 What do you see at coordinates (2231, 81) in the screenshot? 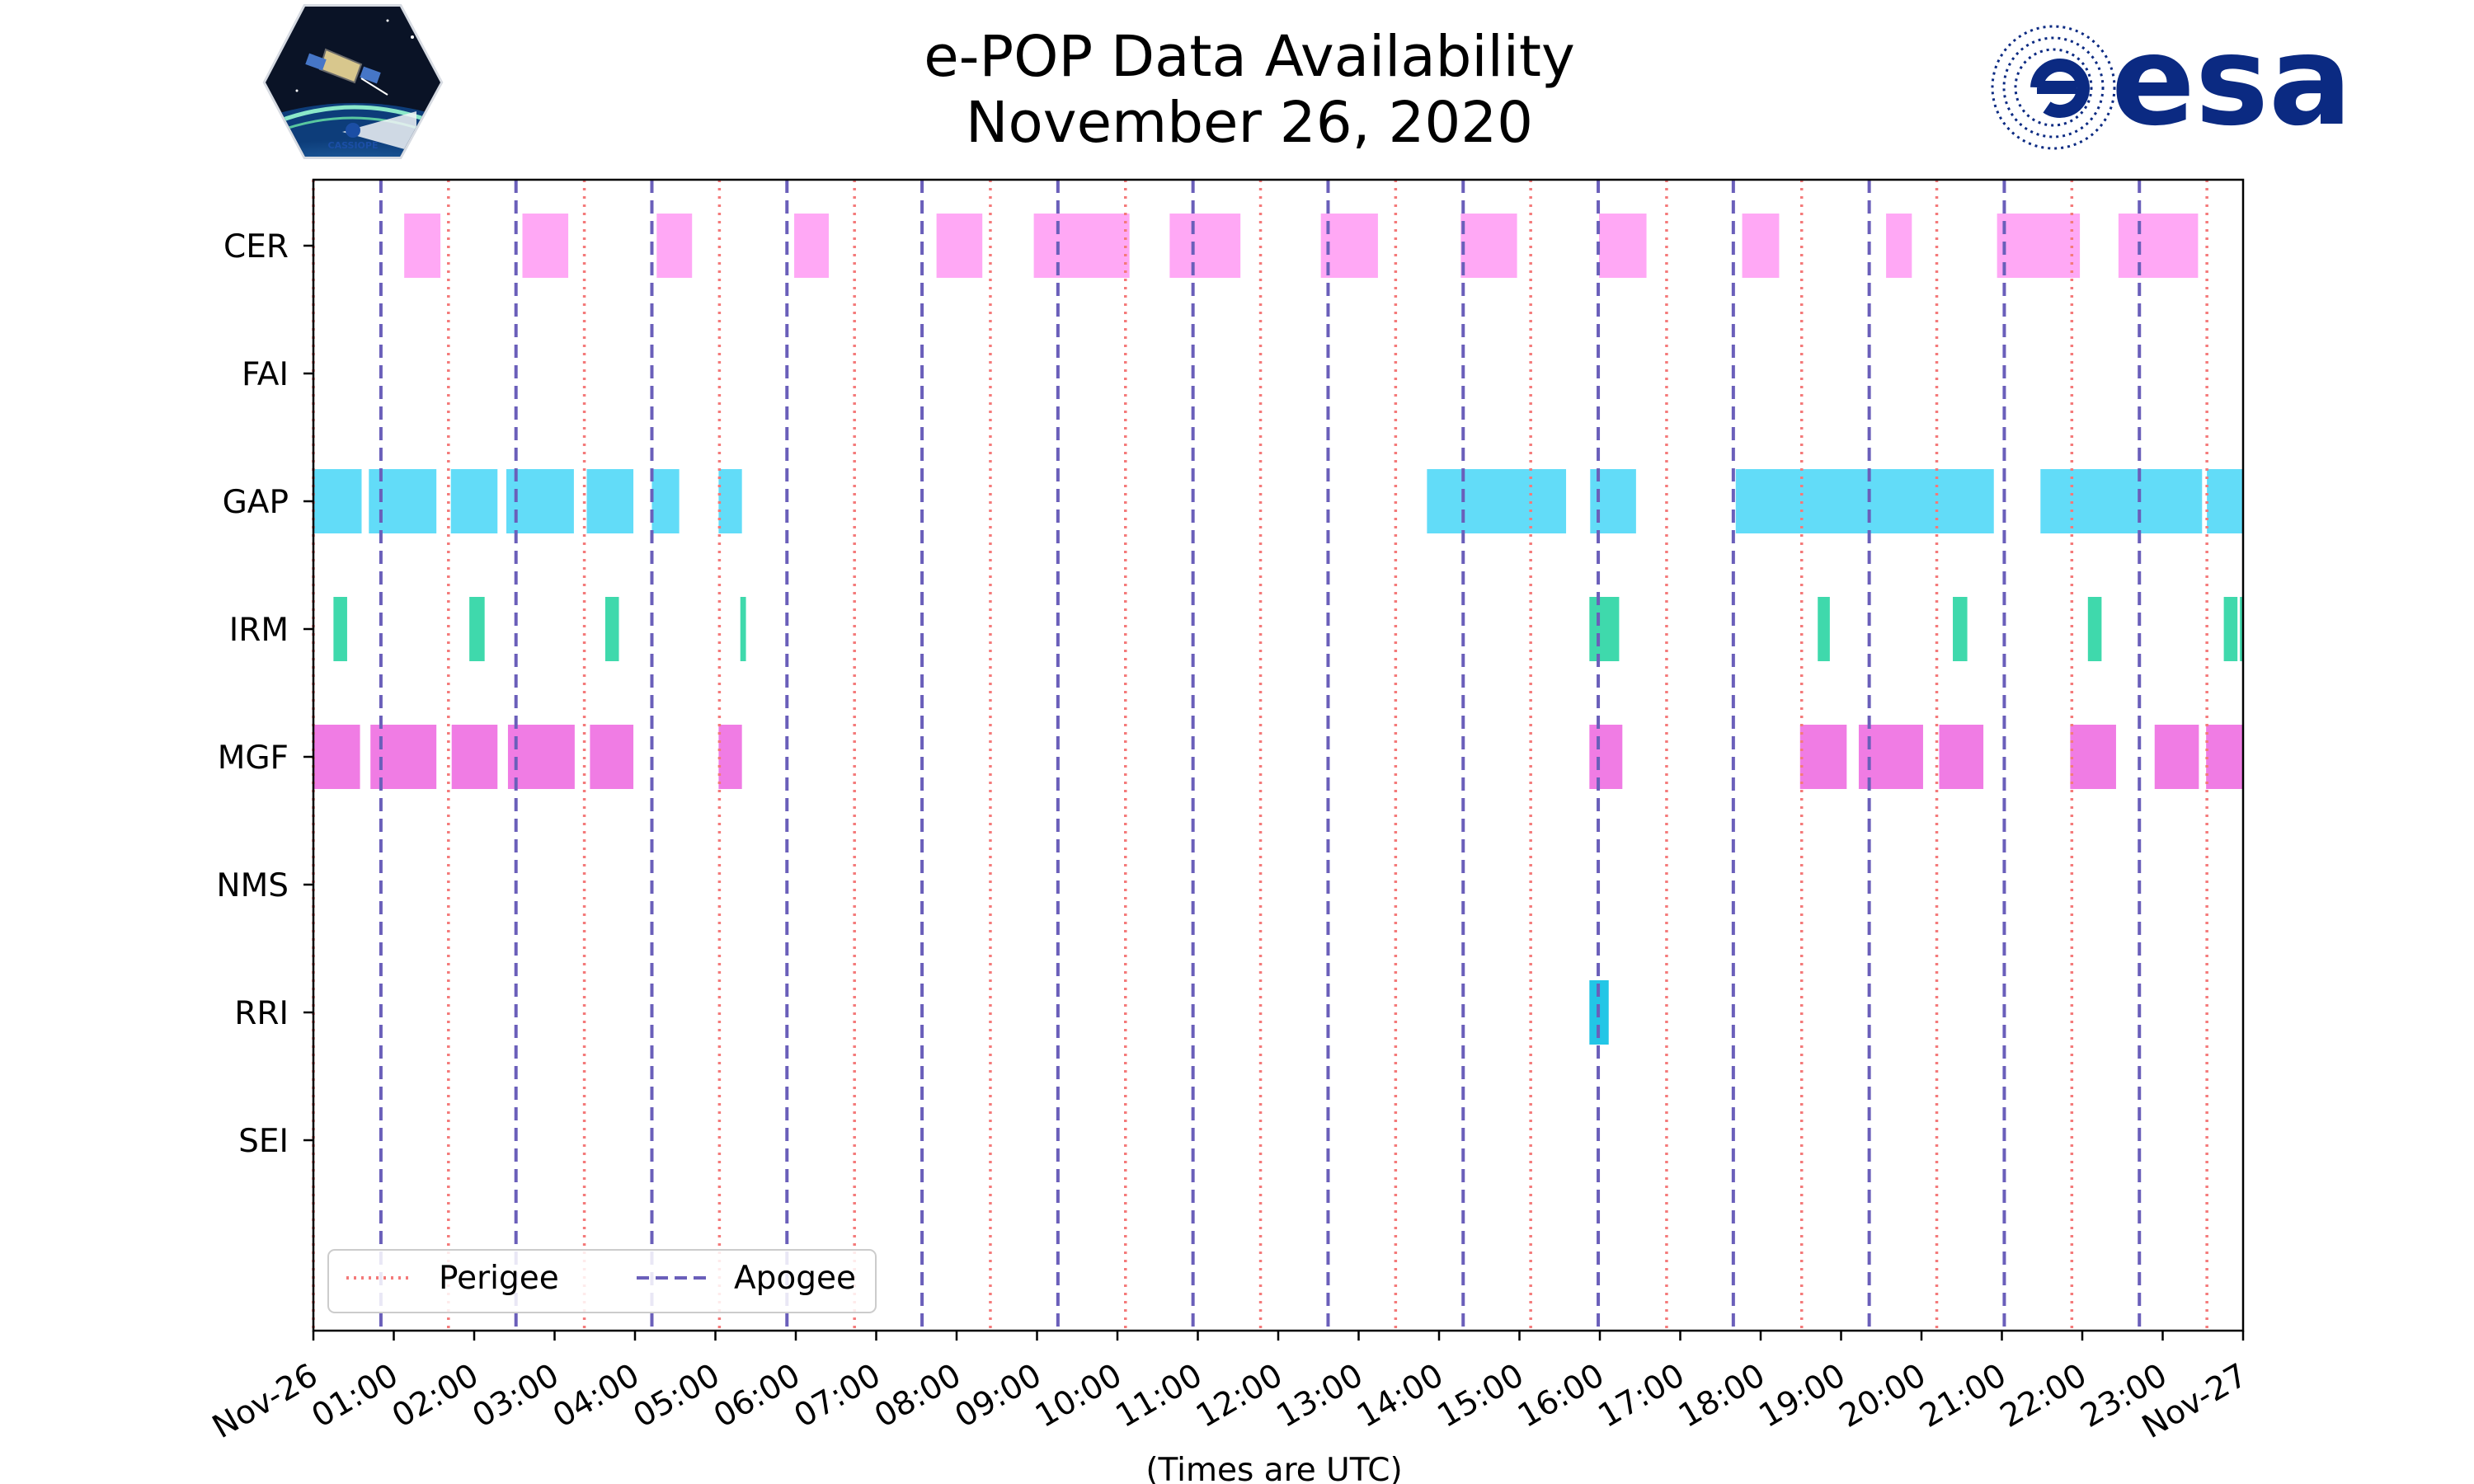
I see `esa-logo-text: esa` at bounding box center [2231, 81].